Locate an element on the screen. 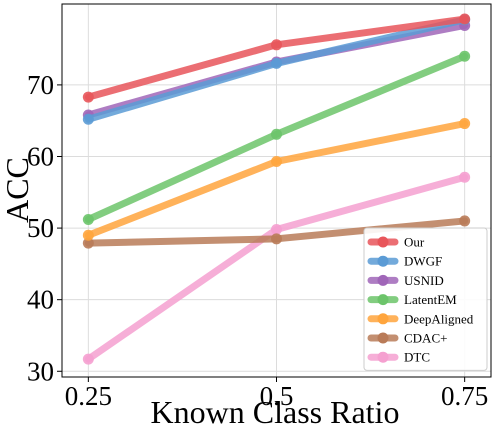  legend-item: LatentEM is located at coordinates (412, 299).